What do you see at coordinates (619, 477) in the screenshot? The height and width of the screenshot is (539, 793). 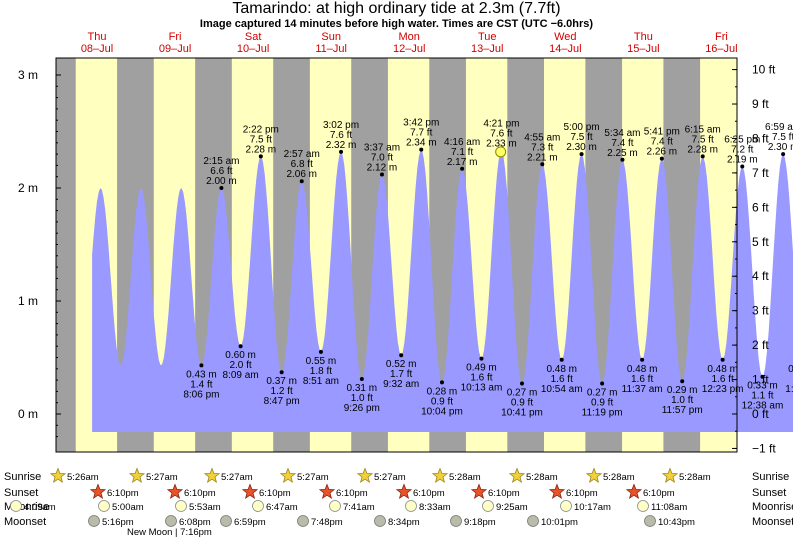 I see `sunrise-time: 5:28am` at bounding box center [619, 477].